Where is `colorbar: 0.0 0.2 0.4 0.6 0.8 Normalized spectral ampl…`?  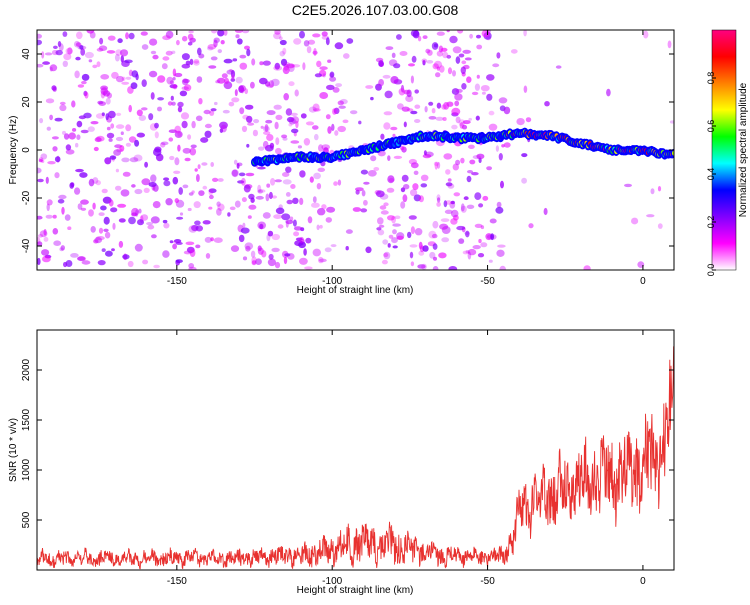
colorbar: 0.0 0.2 0.4 0.6 0.8 Normalized spectral ampl… is located at coordinates (727, 152).